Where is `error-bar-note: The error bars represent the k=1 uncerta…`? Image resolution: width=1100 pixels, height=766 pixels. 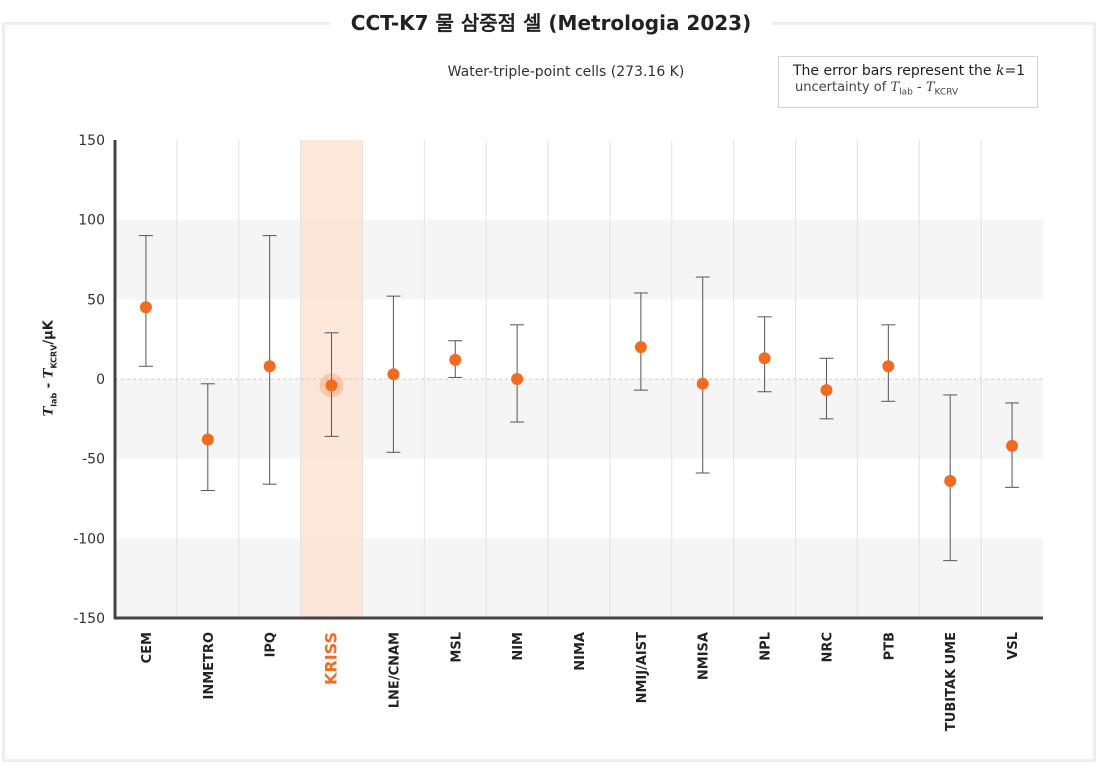
error-bar-note: The error bars represent the k=1 uncerta… is located at coordinates (908, 82).